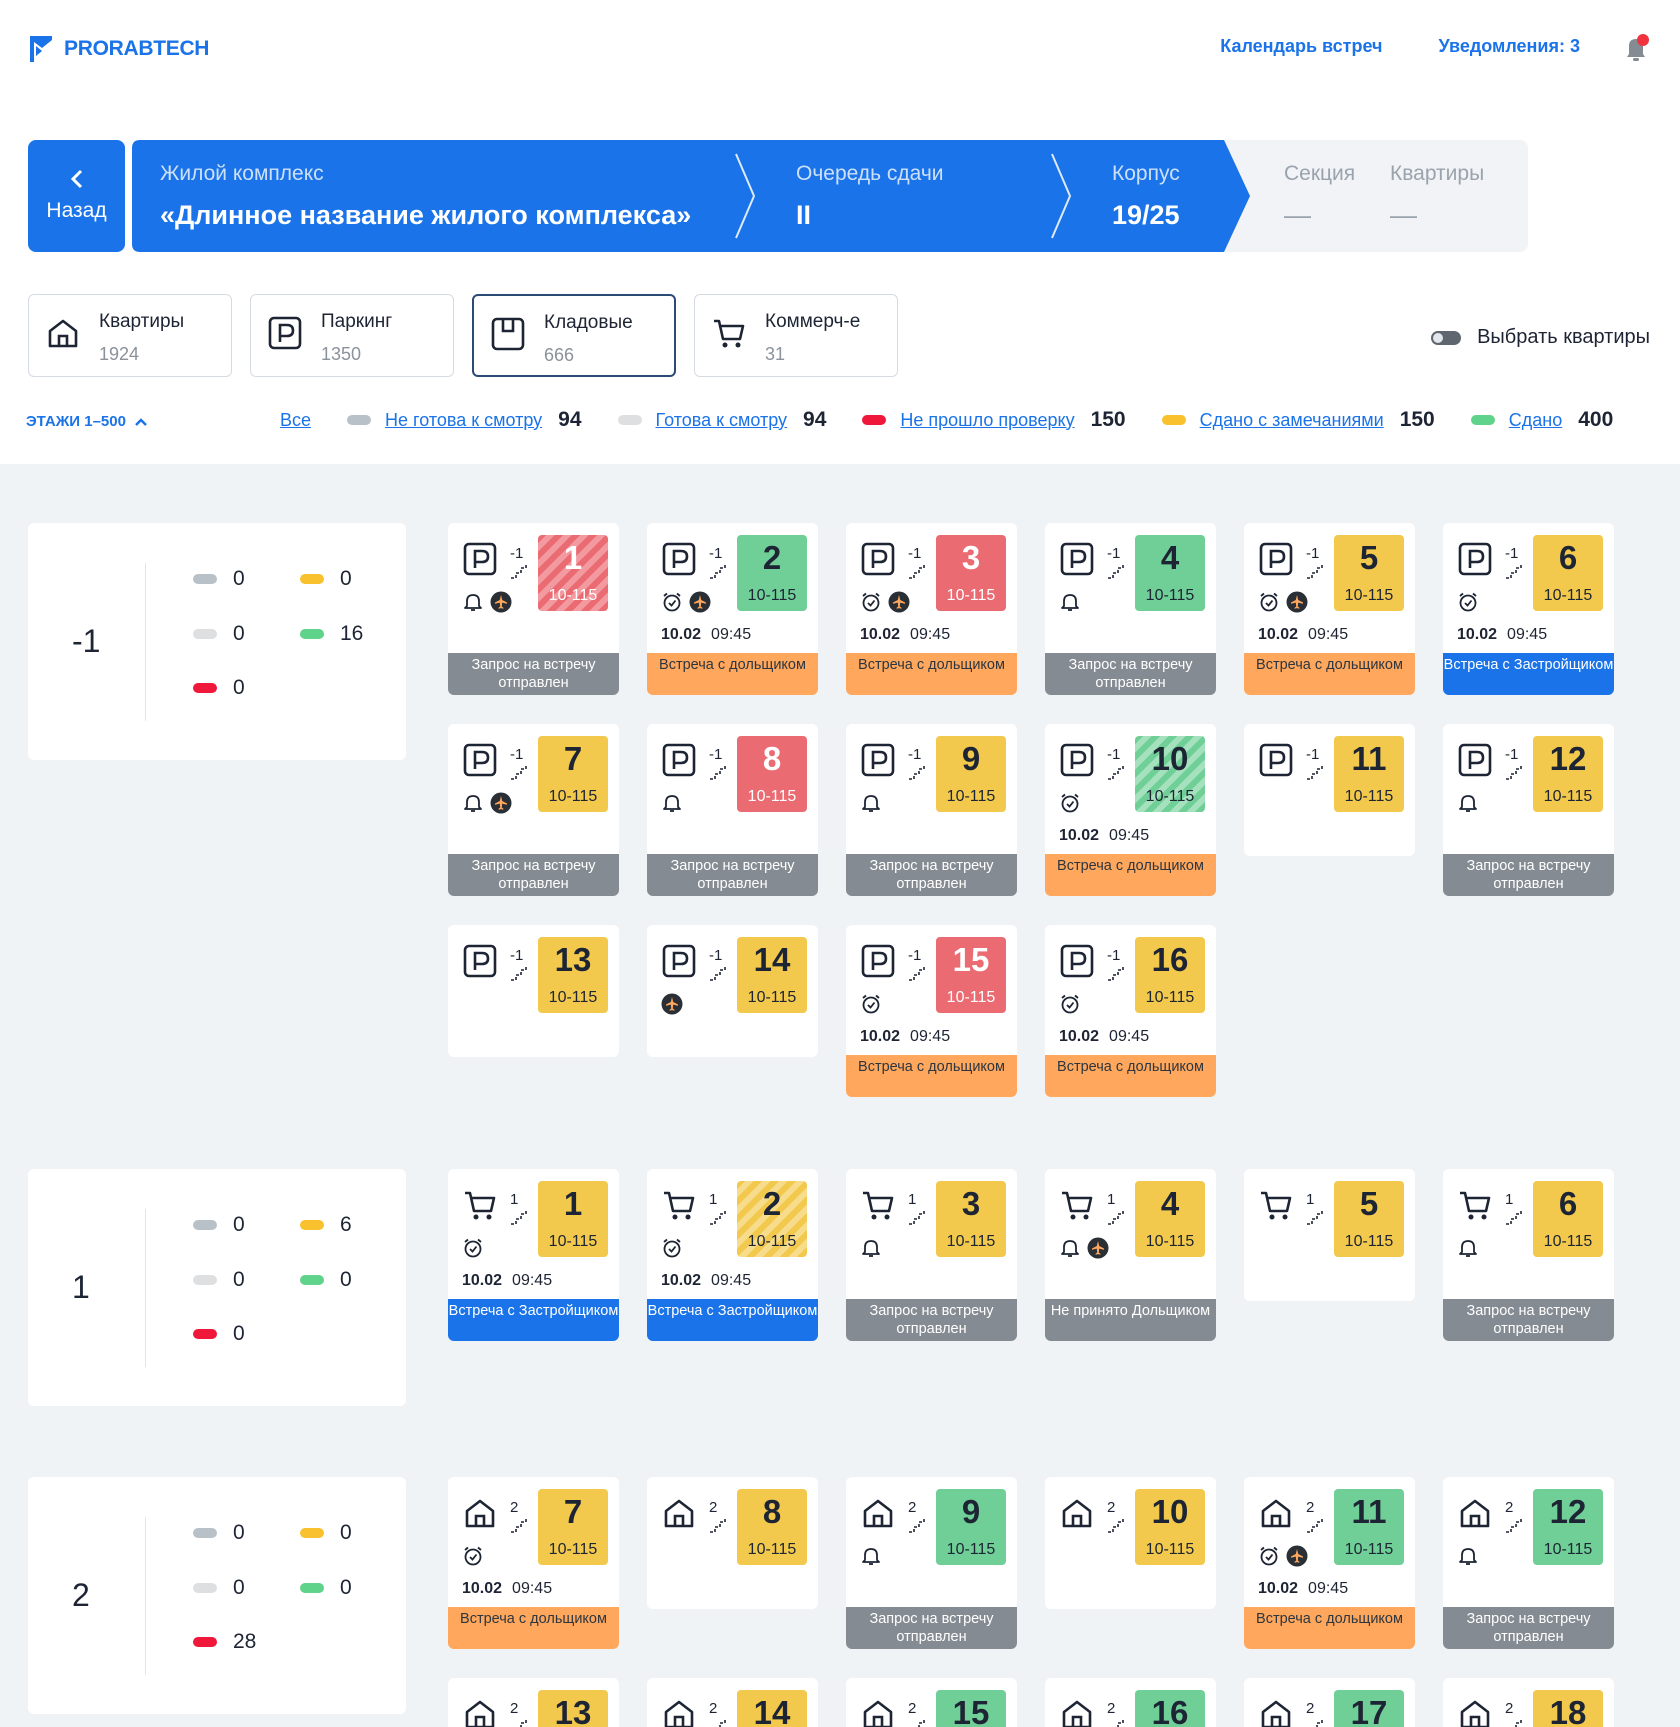 This screenshot has height=1727, width=1680. I want to click on unit-card: 2 13, so click(533, 1702).